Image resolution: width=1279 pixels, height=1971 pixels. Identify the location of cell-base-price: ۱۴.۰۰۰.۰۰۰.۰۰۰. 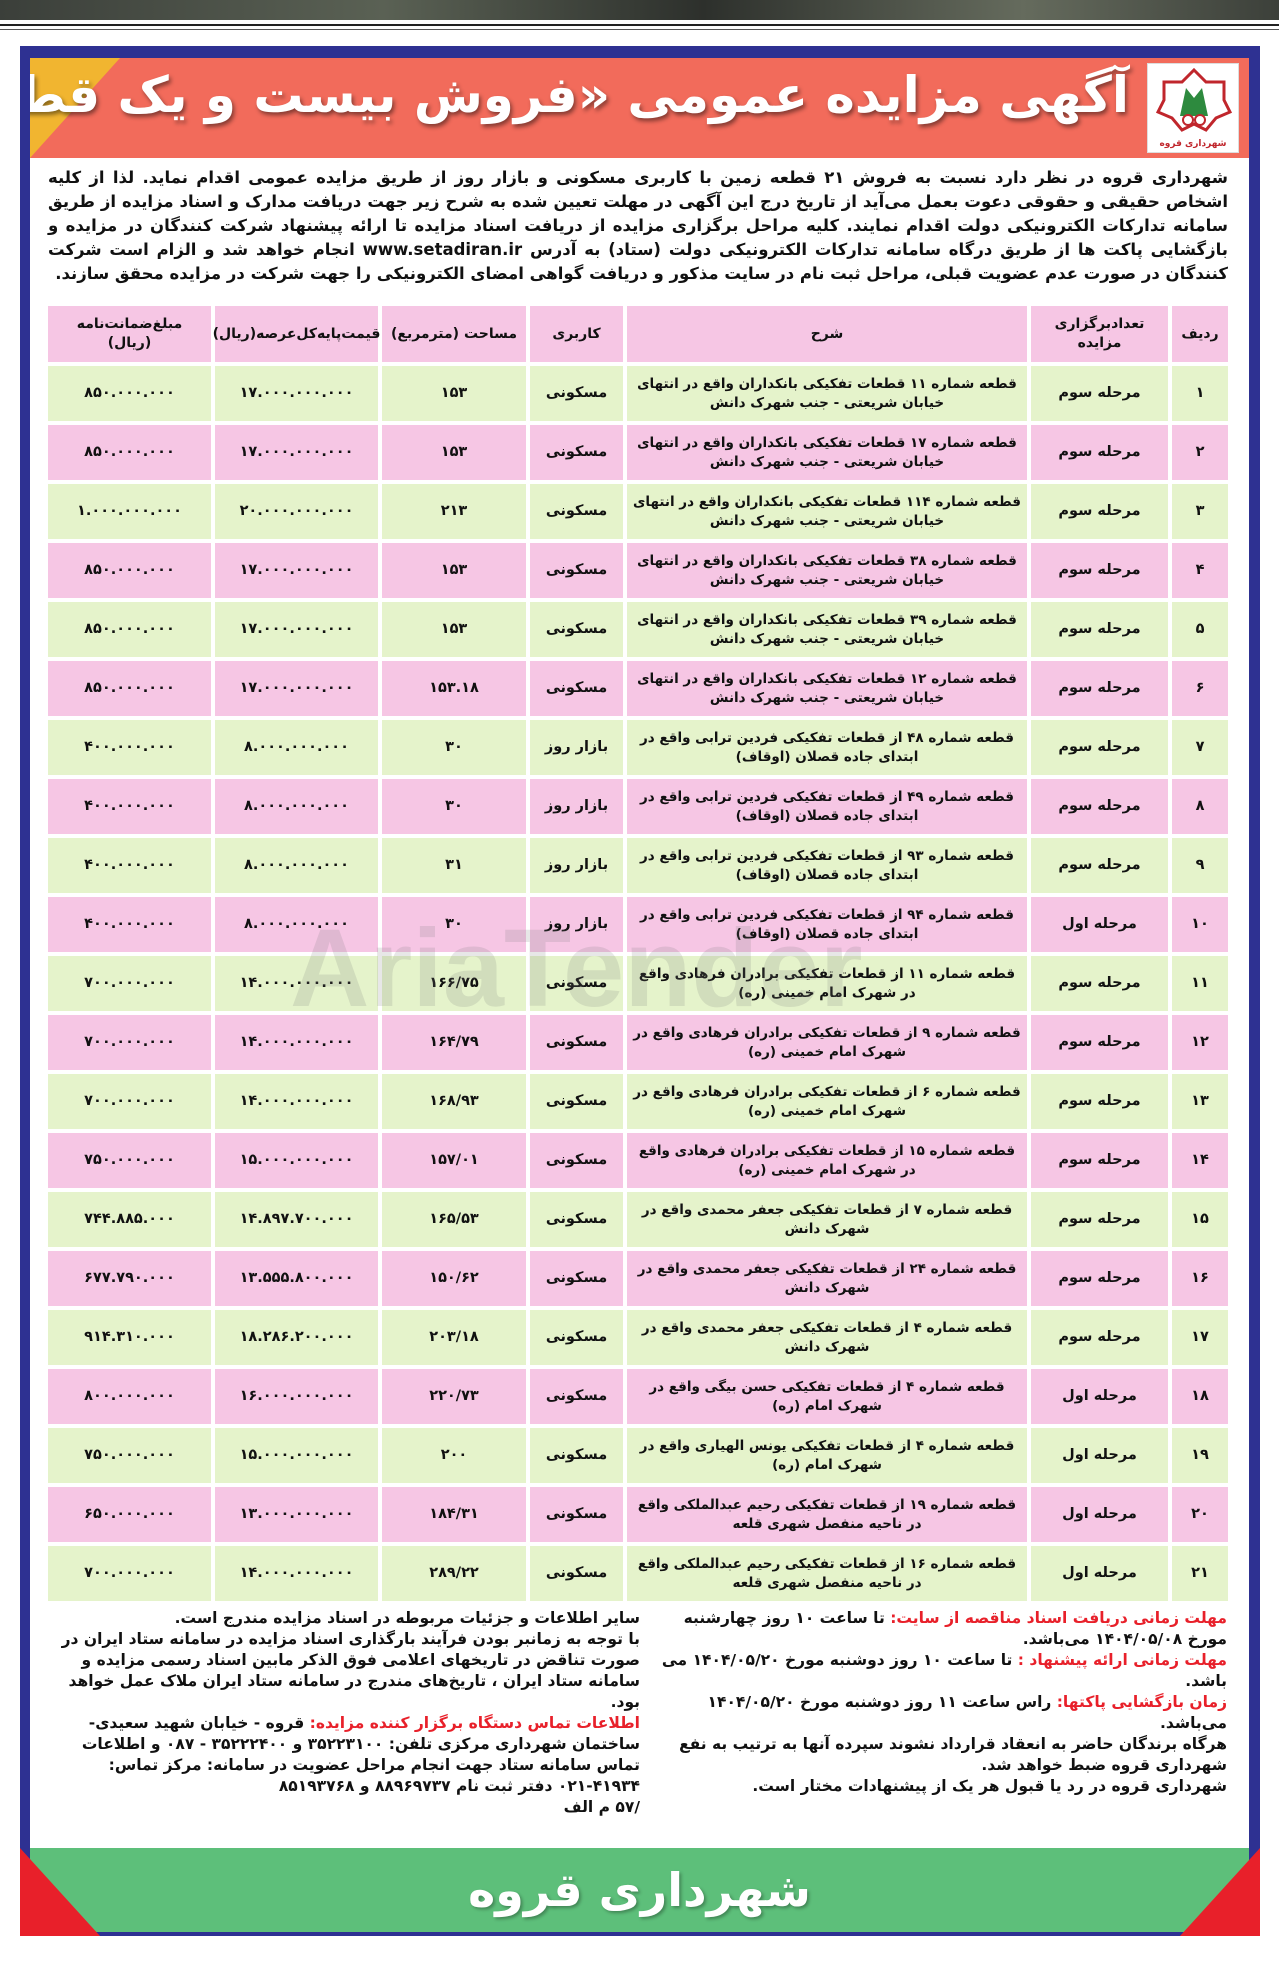
(296, 1573).